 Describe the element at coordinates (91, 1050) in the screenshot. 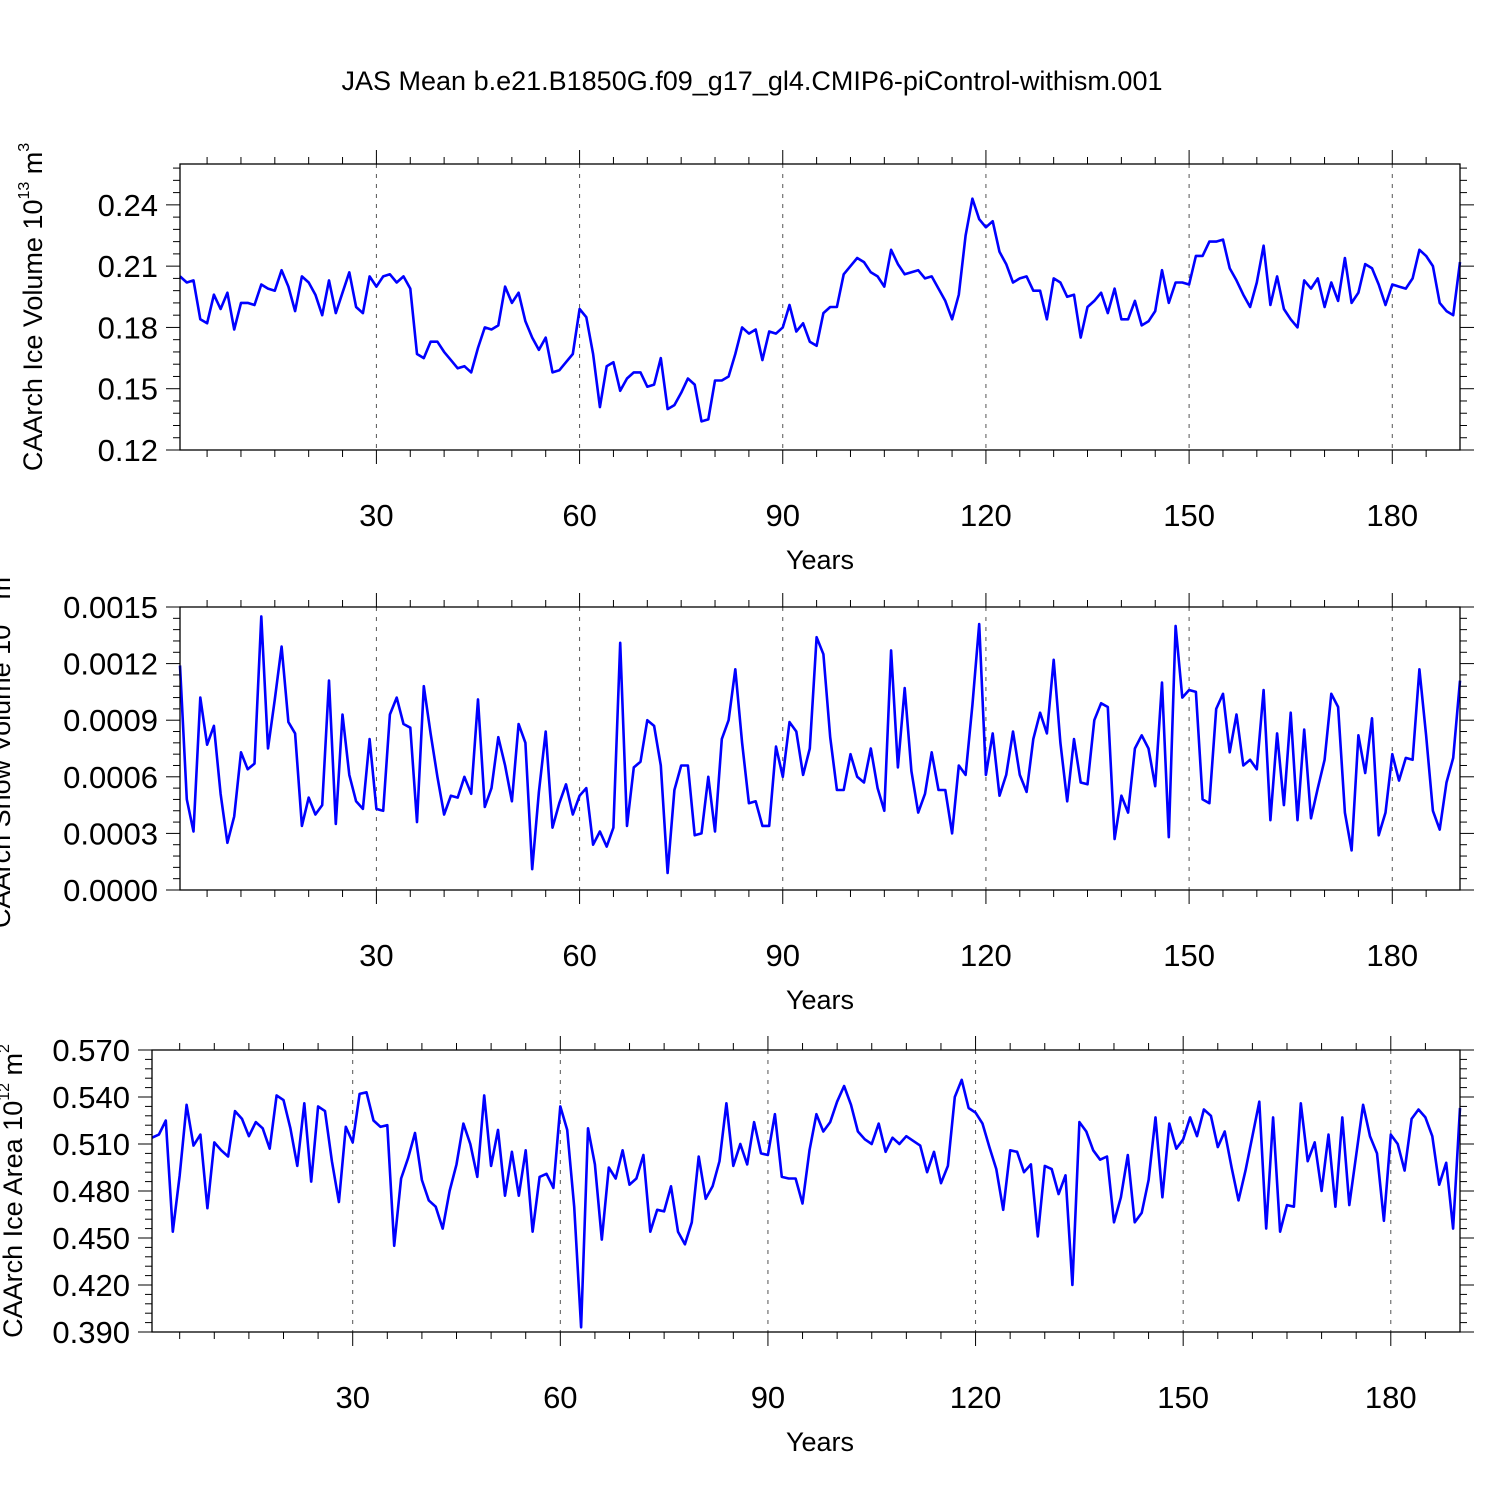

I see `y-tick-label: 0.570` at that location.